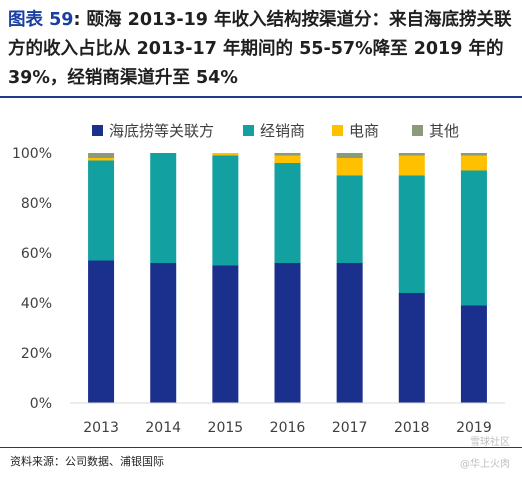 Image resolution: width=522 pixels, height=477 pixels. I want to click on watermark-line-1: 雪球社区, so click(490, 442).